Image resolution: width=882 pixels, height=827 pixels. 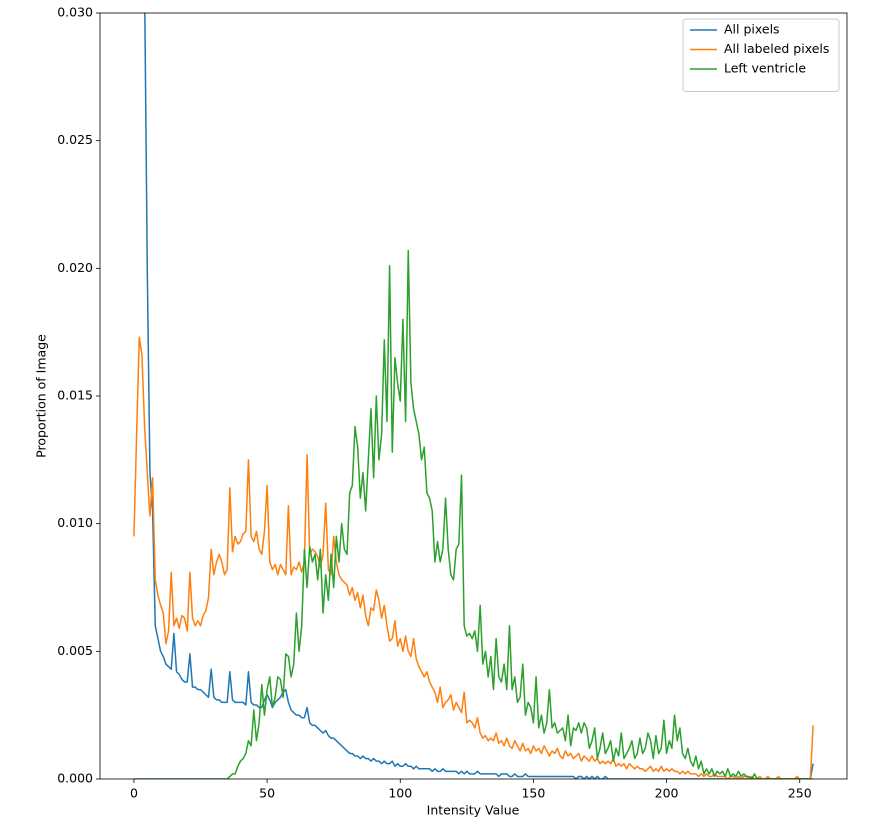 I want to click on legend-box, so click(x=761, y=55).